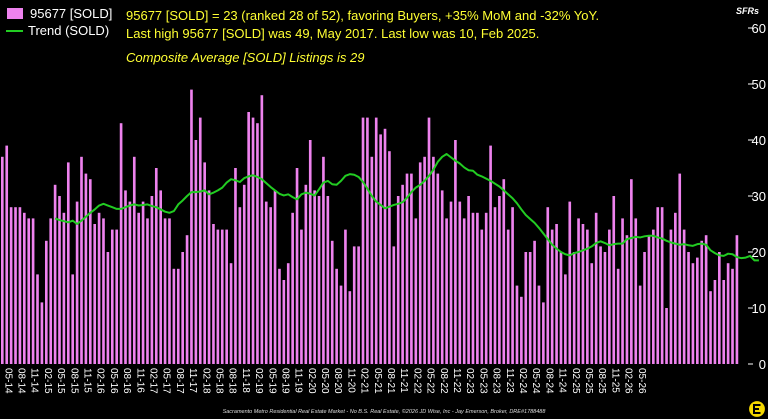  Describe the element at coordinates (113, 381) in the screenshot. I see `x-tick-label: 05-16` at that location.